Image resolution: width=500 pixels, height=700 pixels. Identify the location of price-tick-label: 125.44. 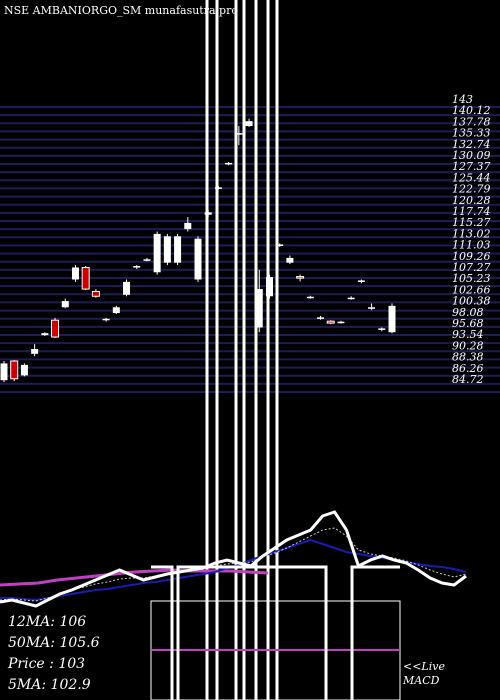
(471, 177).